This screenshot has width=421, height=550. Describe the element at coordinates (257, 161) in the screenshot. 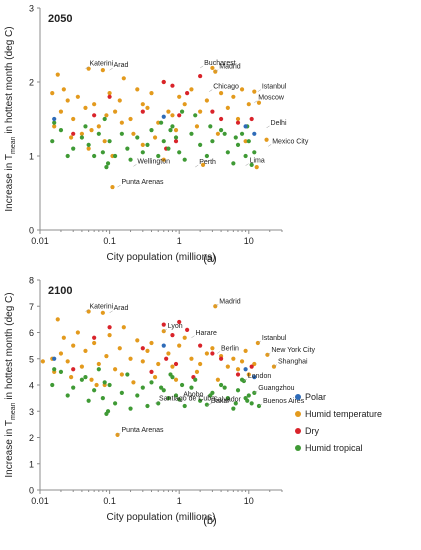

I see `point-annotation: Lima` at that location.